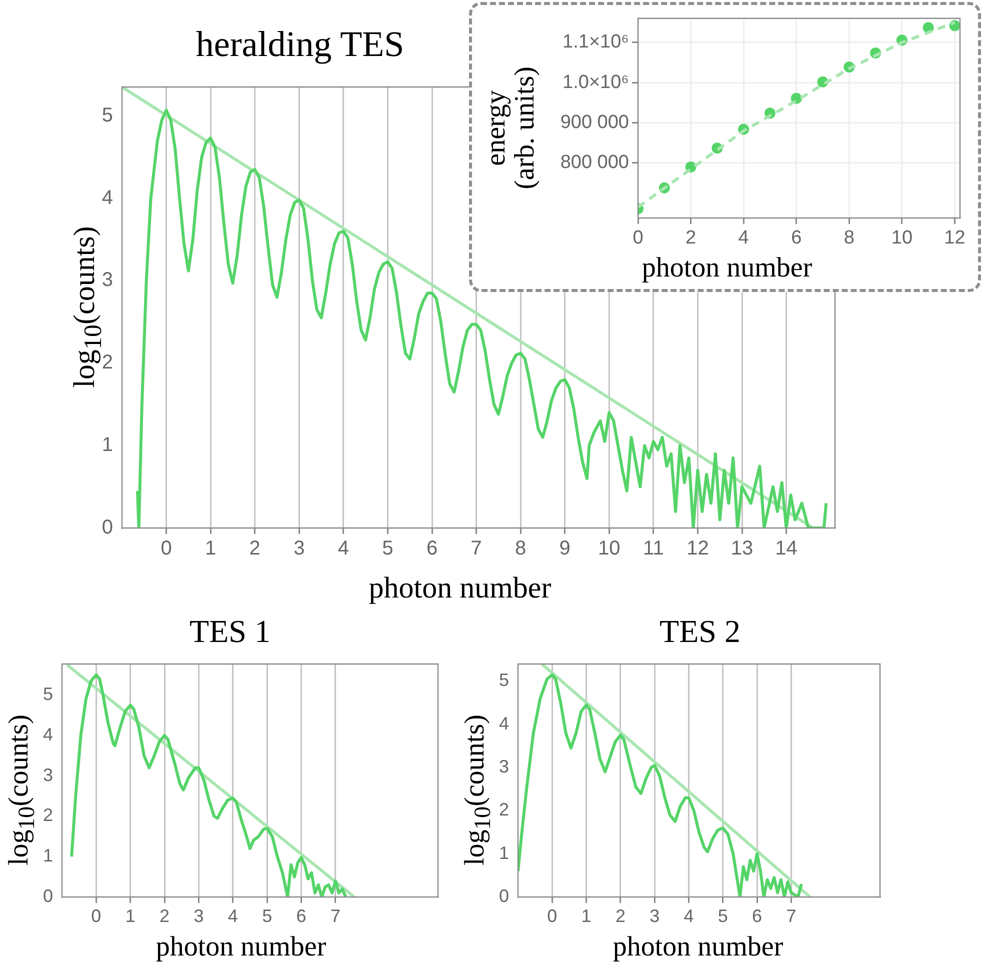 The image size is (984, 967). I want to click on y-tick-label: 900 000, so click(594, 123).